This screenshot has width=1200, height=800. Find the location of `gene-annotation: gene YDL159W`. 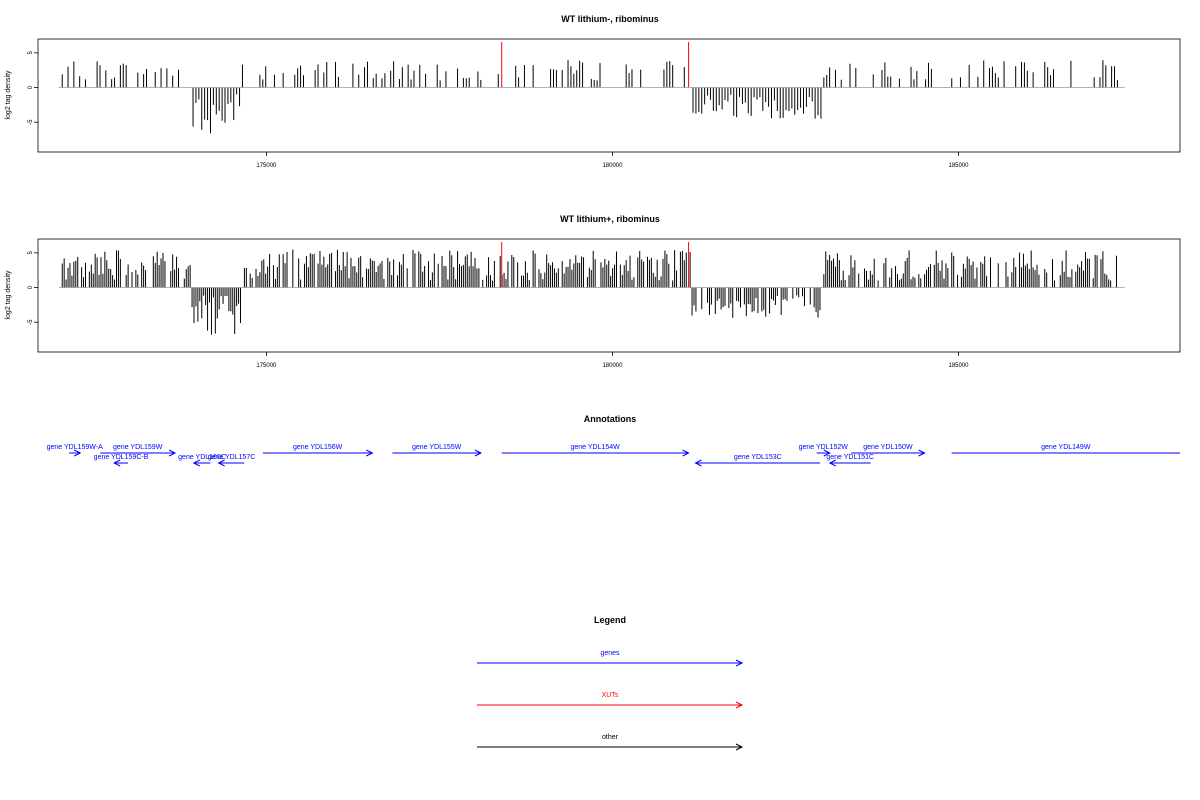

gene-annotation: gene YDL159W is located at coordinates (138, 450).